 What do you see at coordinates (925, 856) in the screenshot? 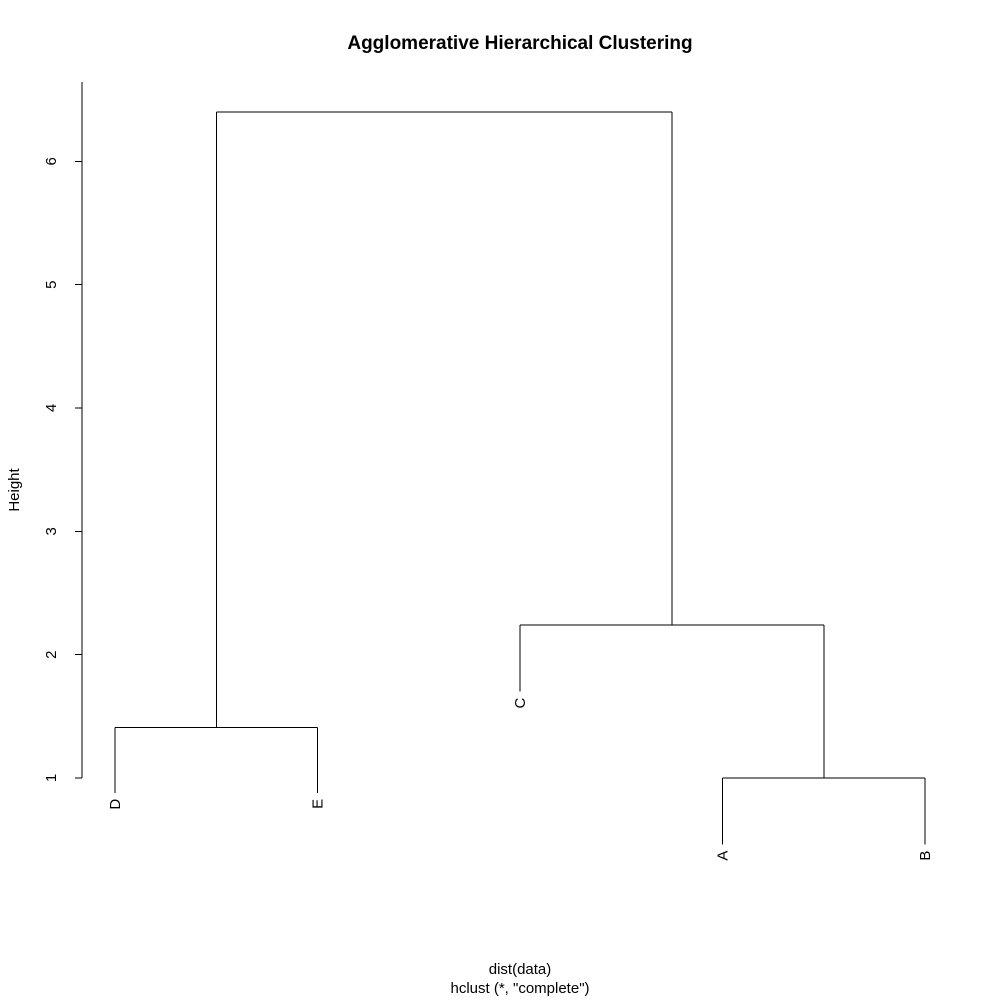
I see `leaf-label-b: B` at bounding box center [925, 856].